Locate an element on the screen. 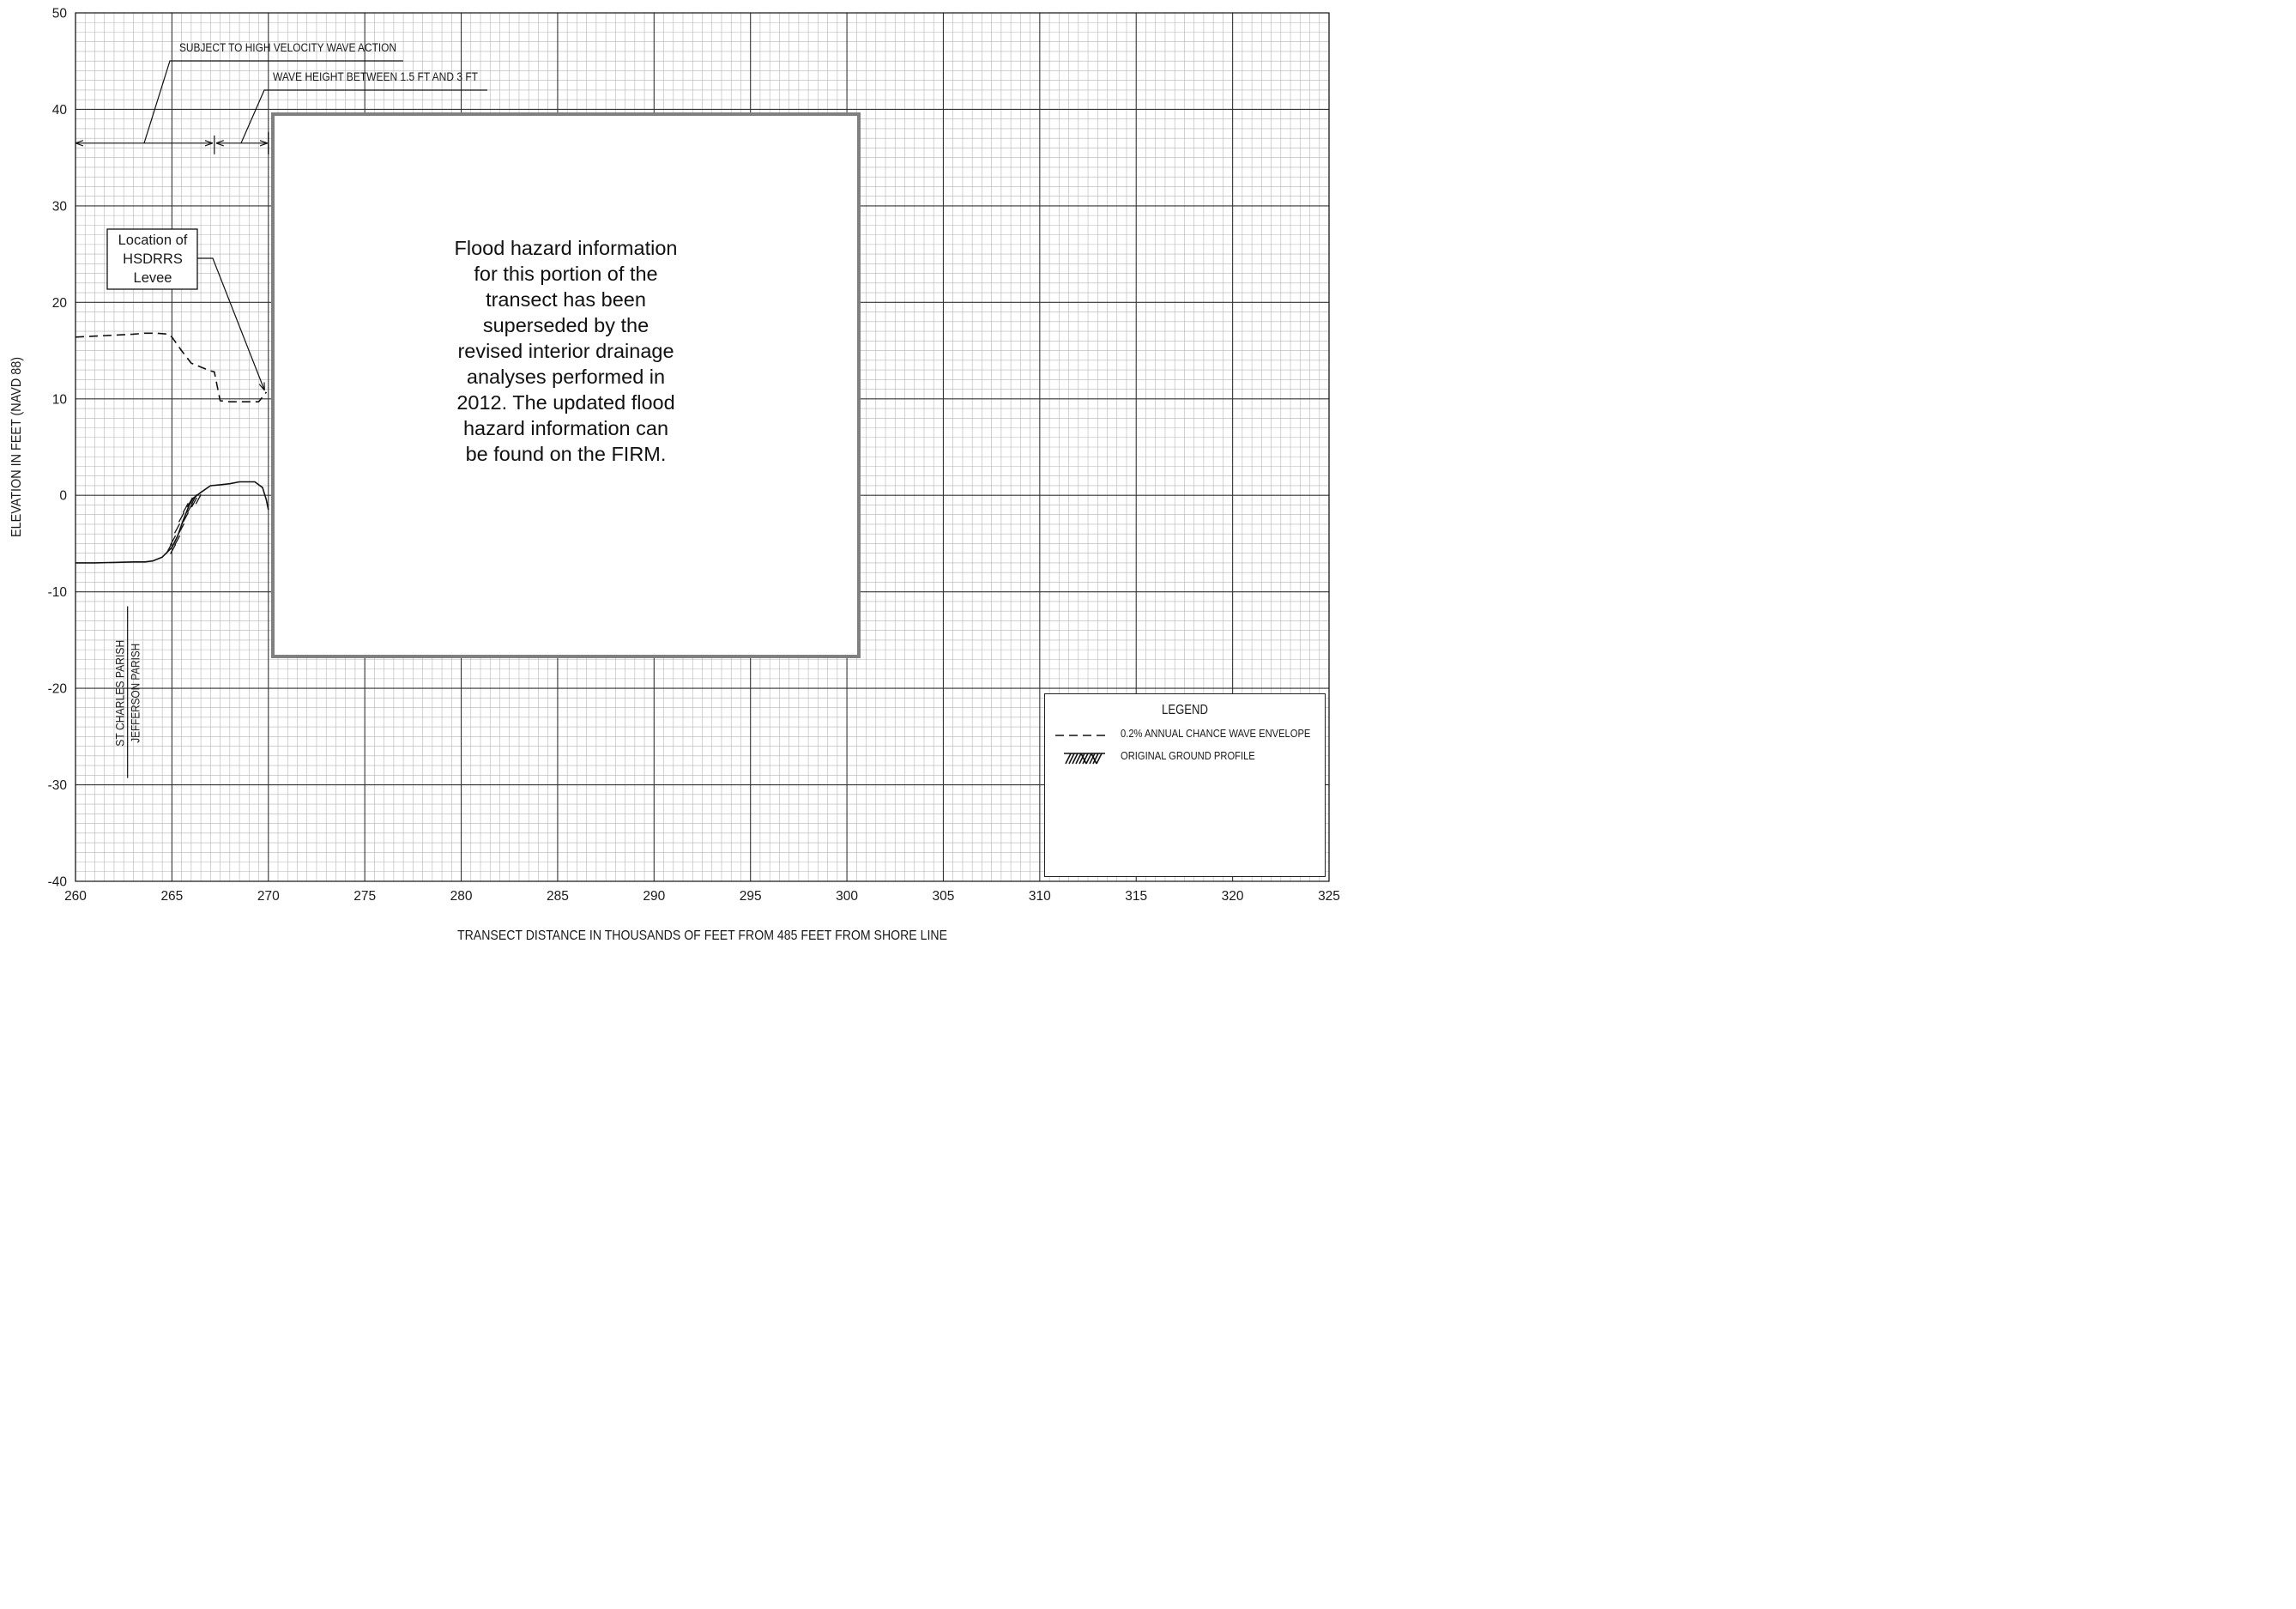 Image resolution: width=2296 pixels, height=1609 pixels. x-tick-label: 300 is located at coordinates (847, 896).